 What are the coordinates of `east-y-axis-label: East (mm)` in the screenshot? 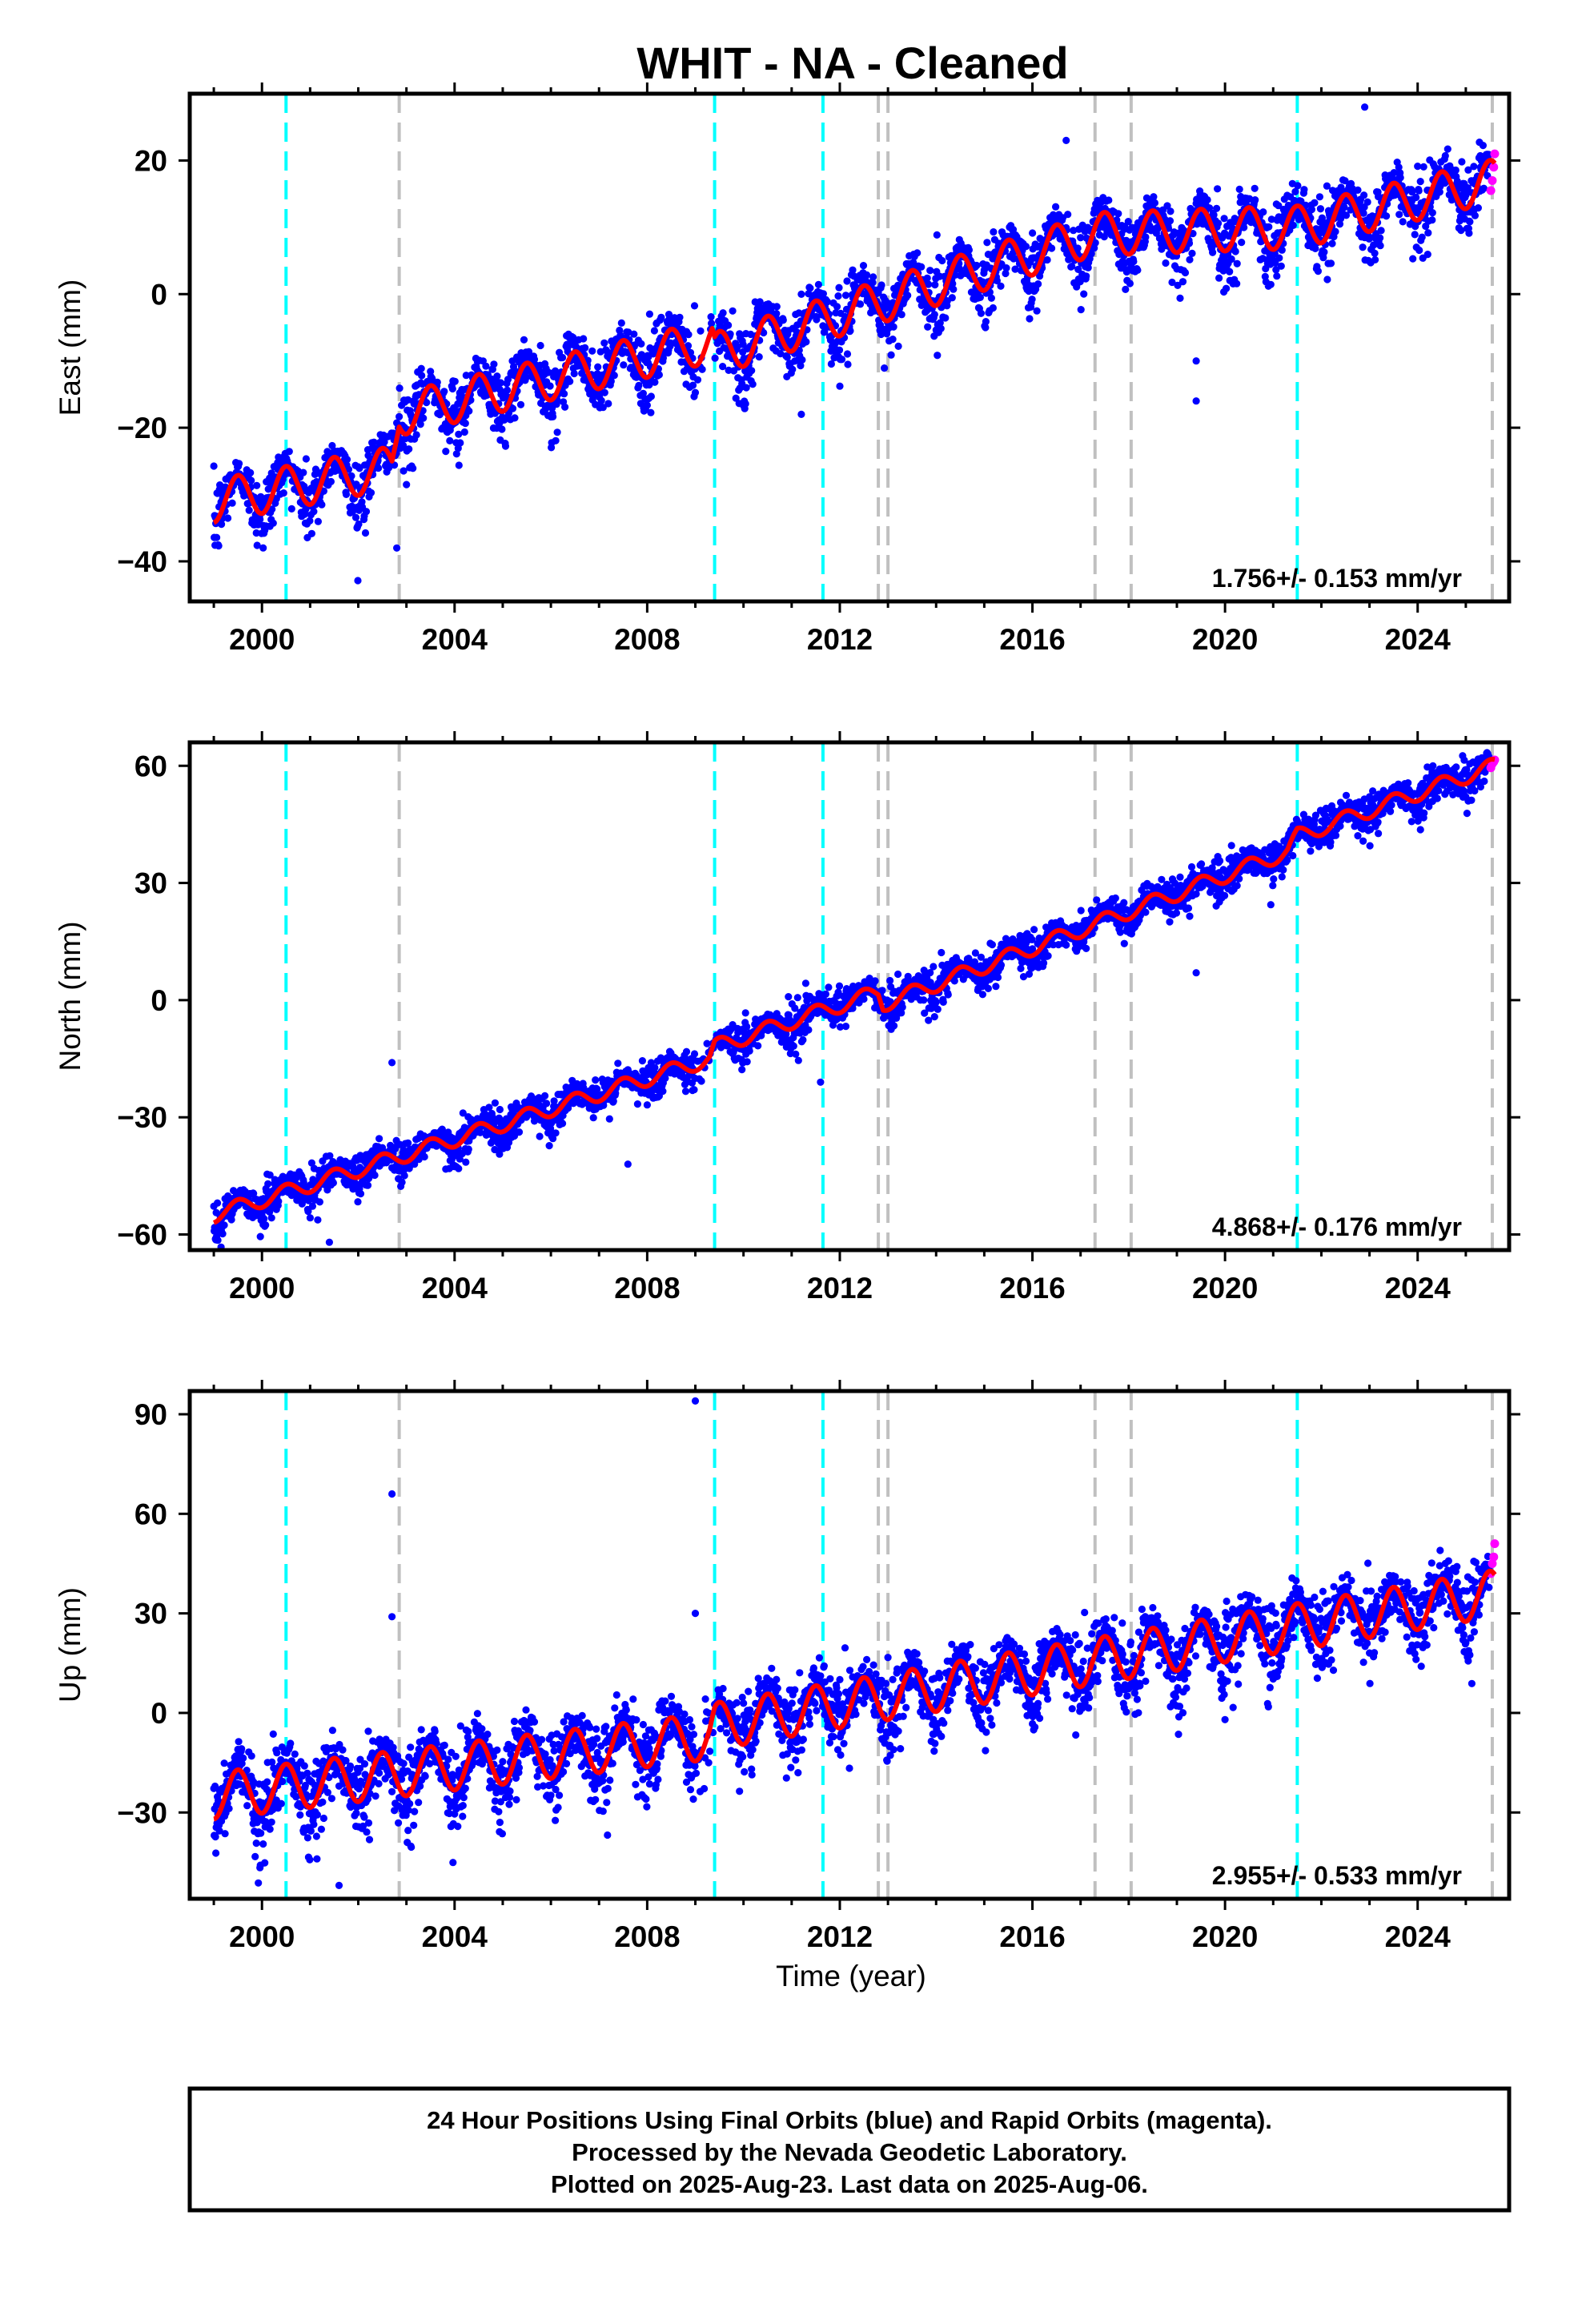 It's located at (70, 347).